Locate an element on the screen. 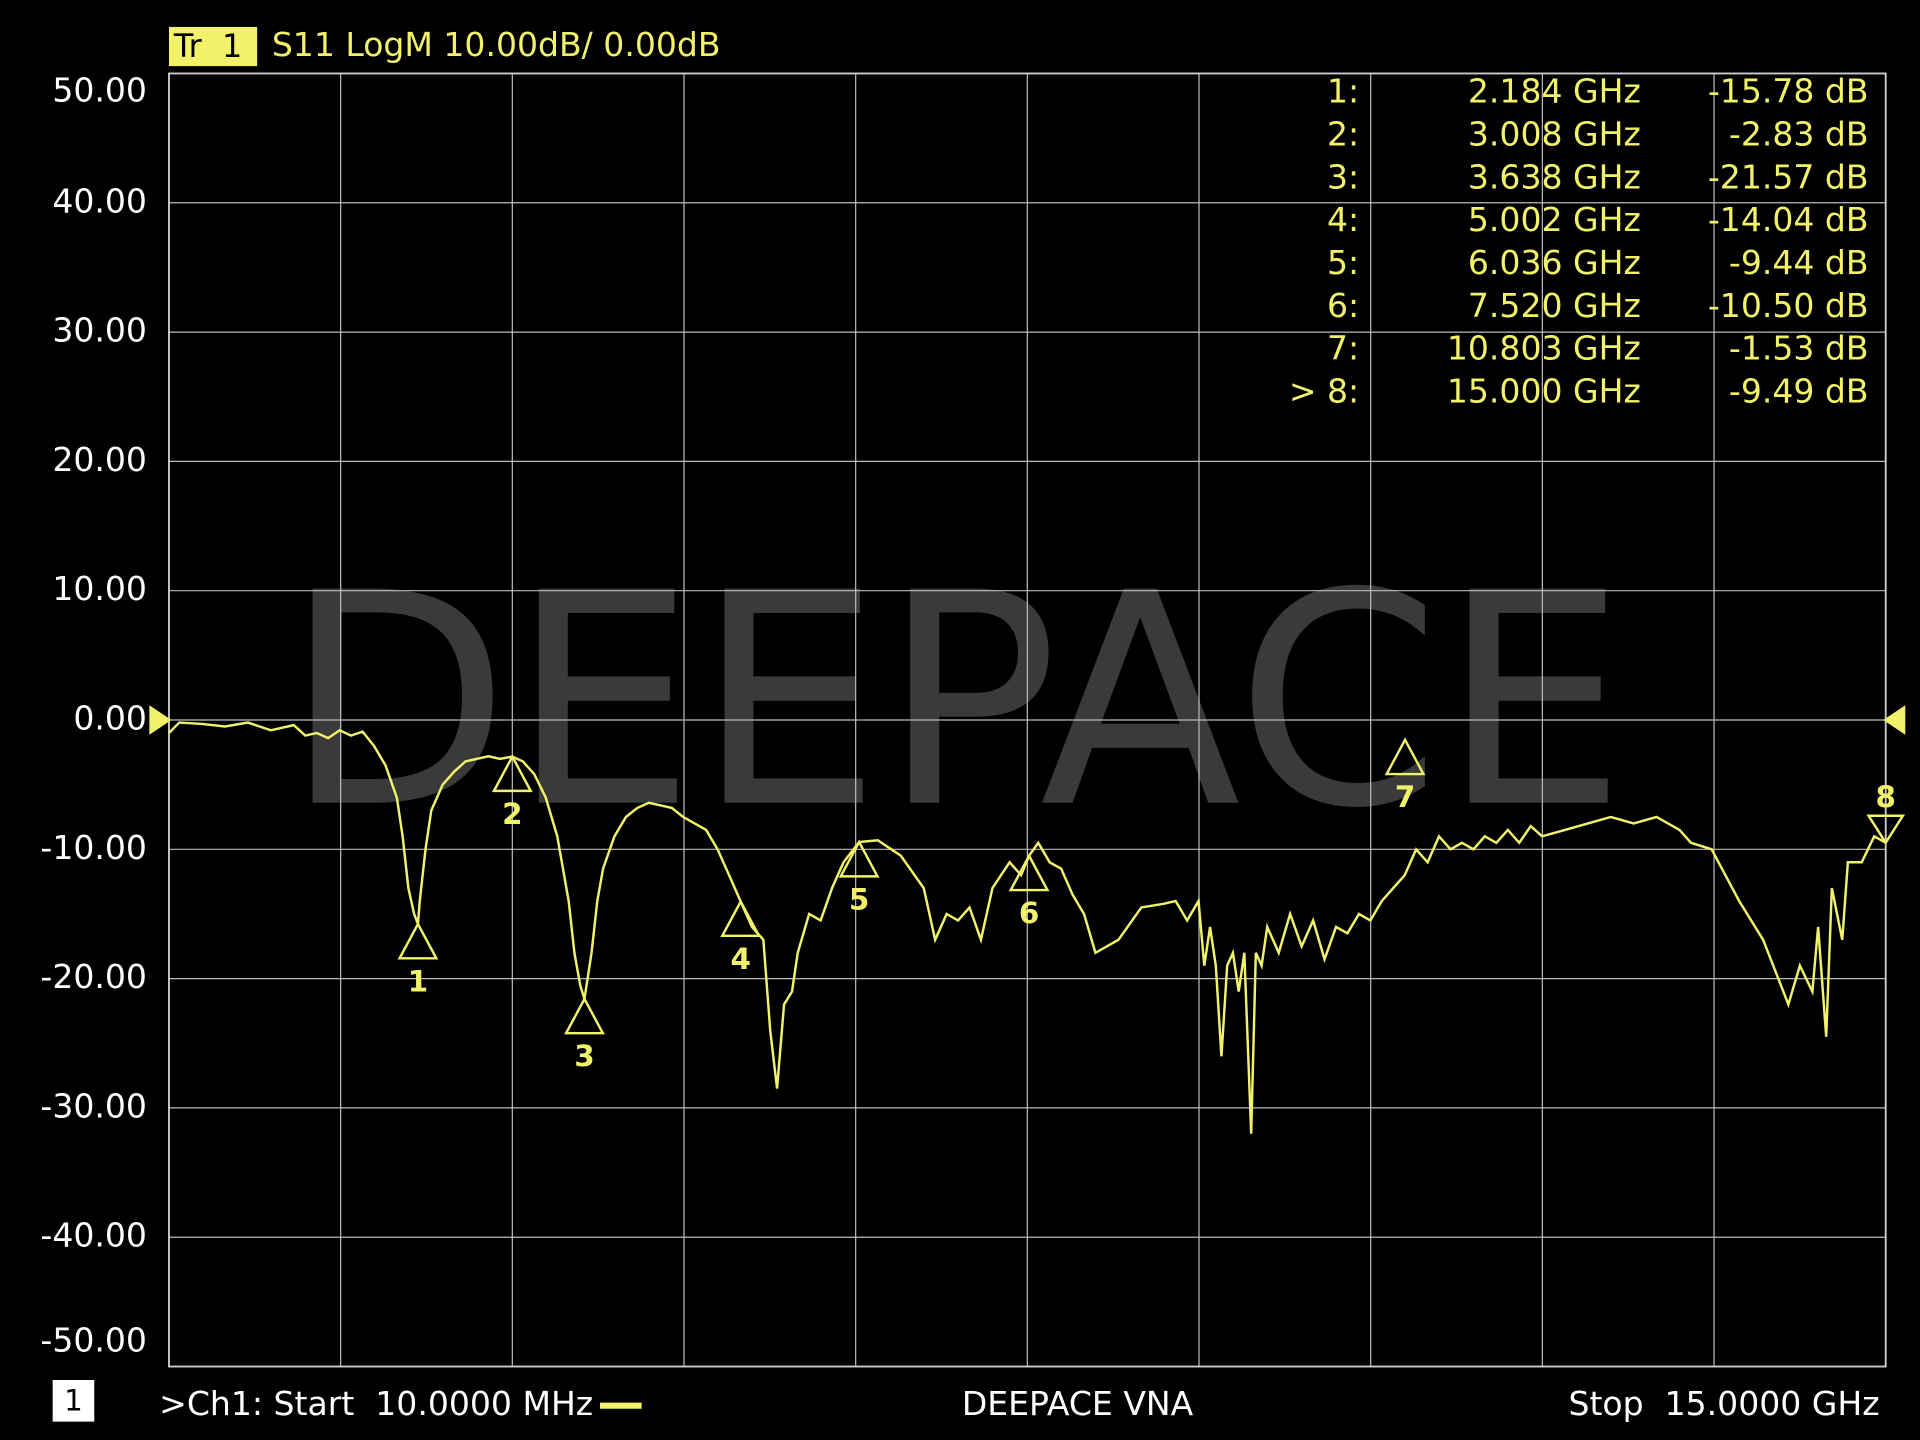 The width and height of the screenshot is (1920, 1440). trace-badge-box is located at coordinates (213, 46).